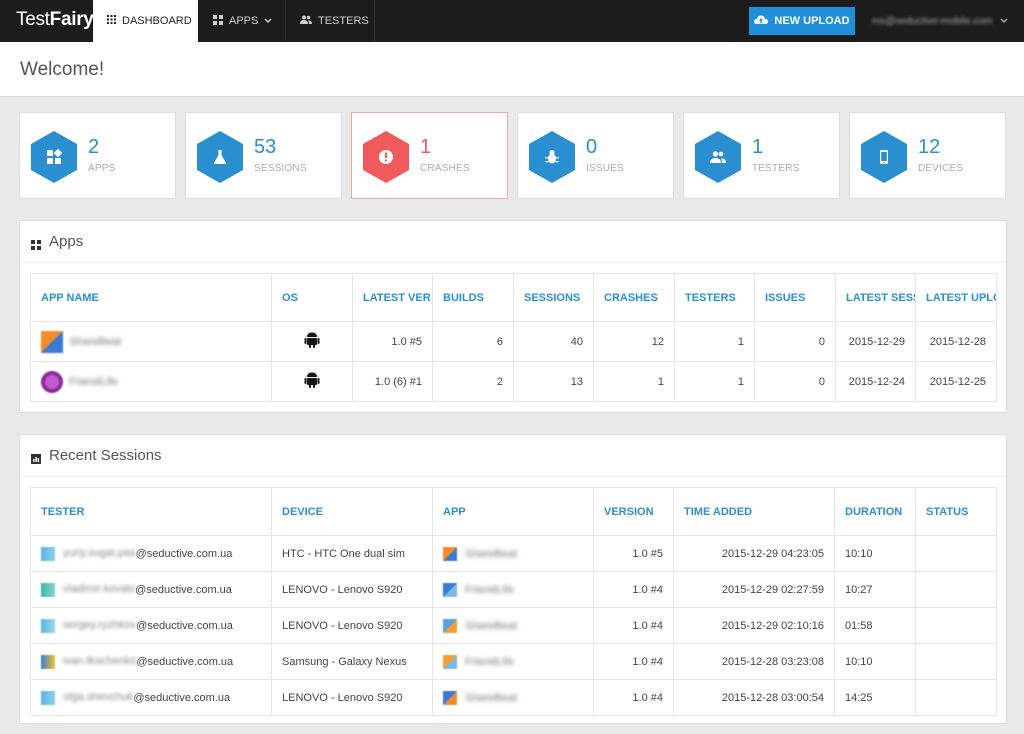  What do you see at coordinates (761, 155) in the screenshot?
I see `stat-card-testers: 1 TESTERS` at bounding box center [761, 155].